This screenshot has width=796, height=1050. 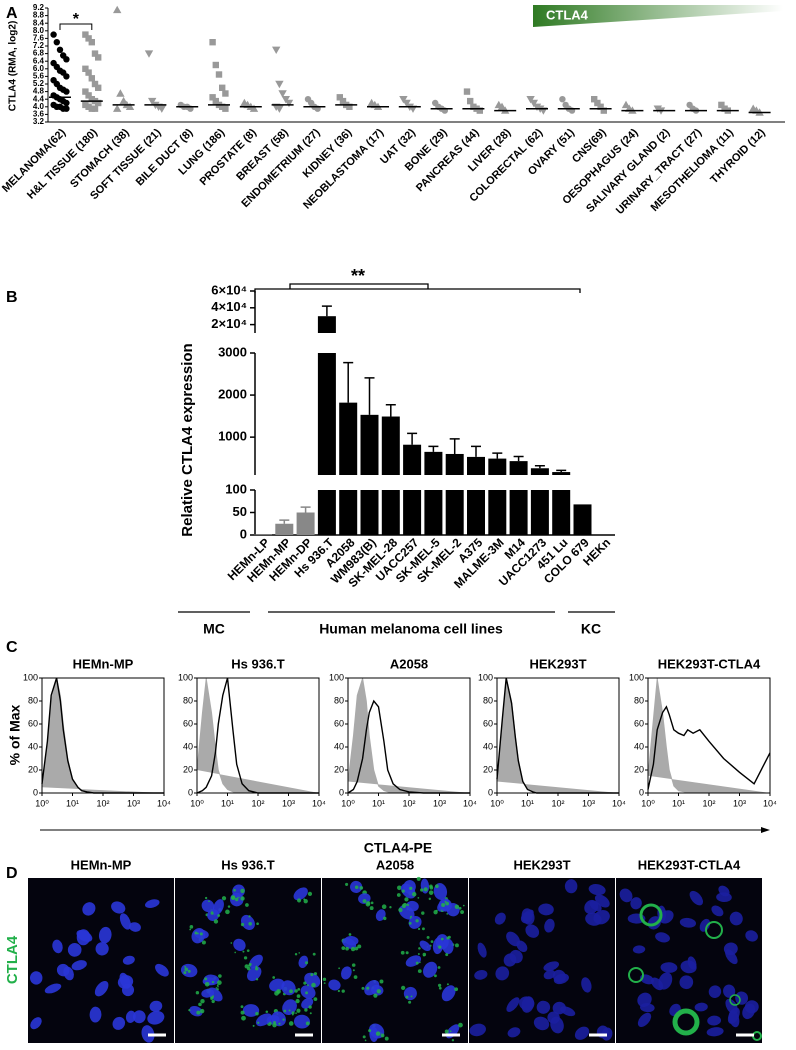 I want to click on y-tick-label: 0, so click(x=243, y=533).